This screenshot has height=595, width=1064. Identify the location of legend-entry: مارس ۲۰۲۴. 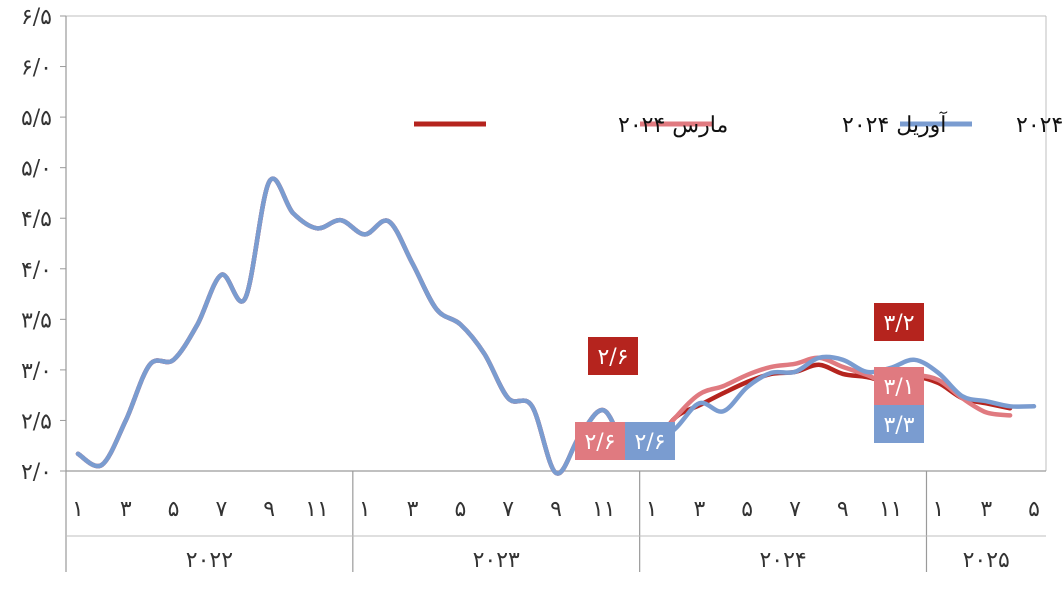
(673, 125).